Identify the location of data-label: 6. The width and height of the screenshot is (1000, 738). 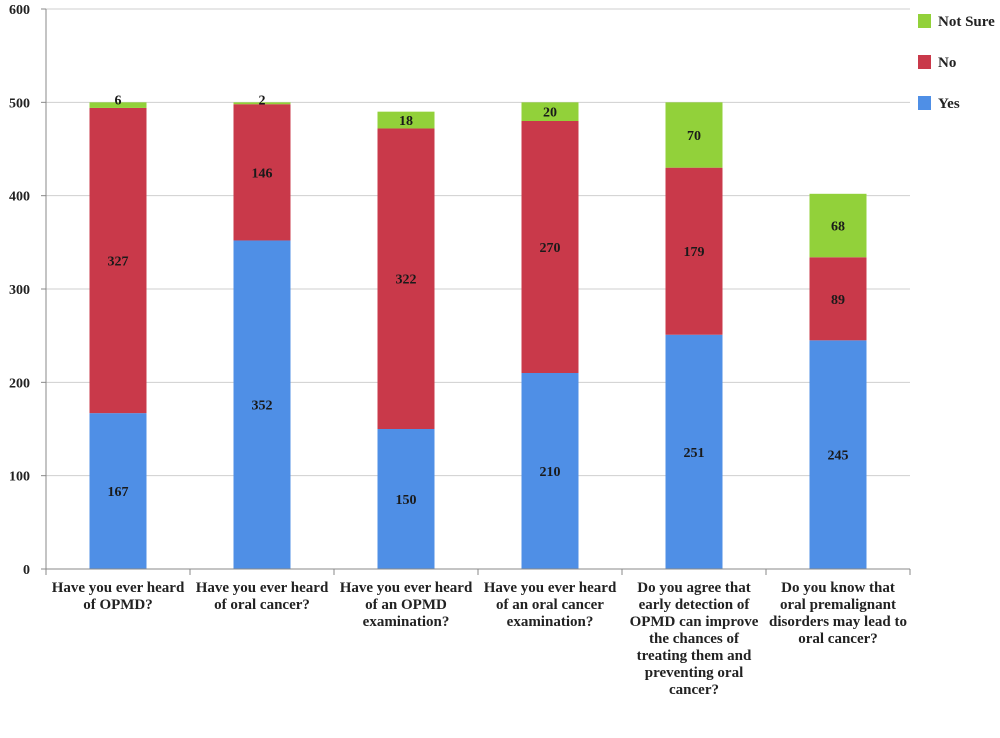
(118, 100).